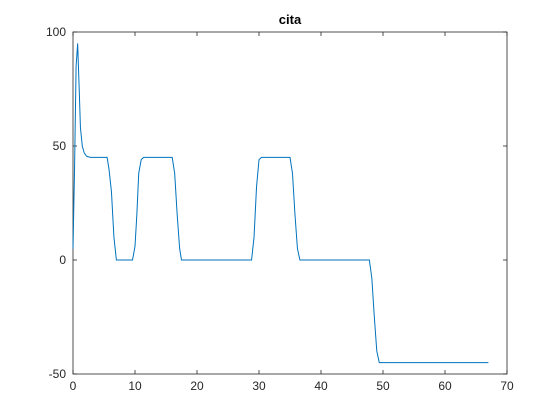 The height and width of the screenshot is (420, 560). I want to click on y-tick-label: 50, so click(60, 146).